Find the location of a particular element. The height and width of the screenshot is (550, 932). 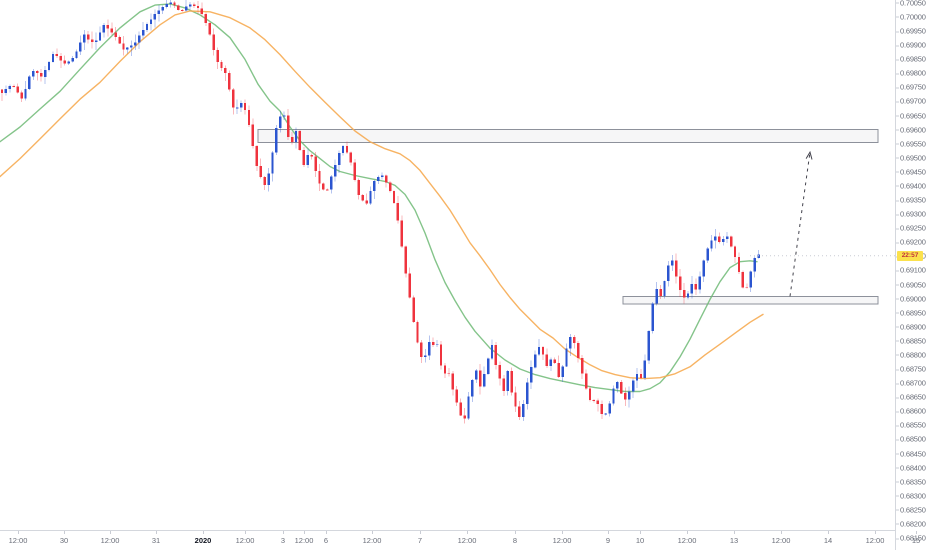

price-tick-label: 0.69600 is located at coordinates (911, 130).